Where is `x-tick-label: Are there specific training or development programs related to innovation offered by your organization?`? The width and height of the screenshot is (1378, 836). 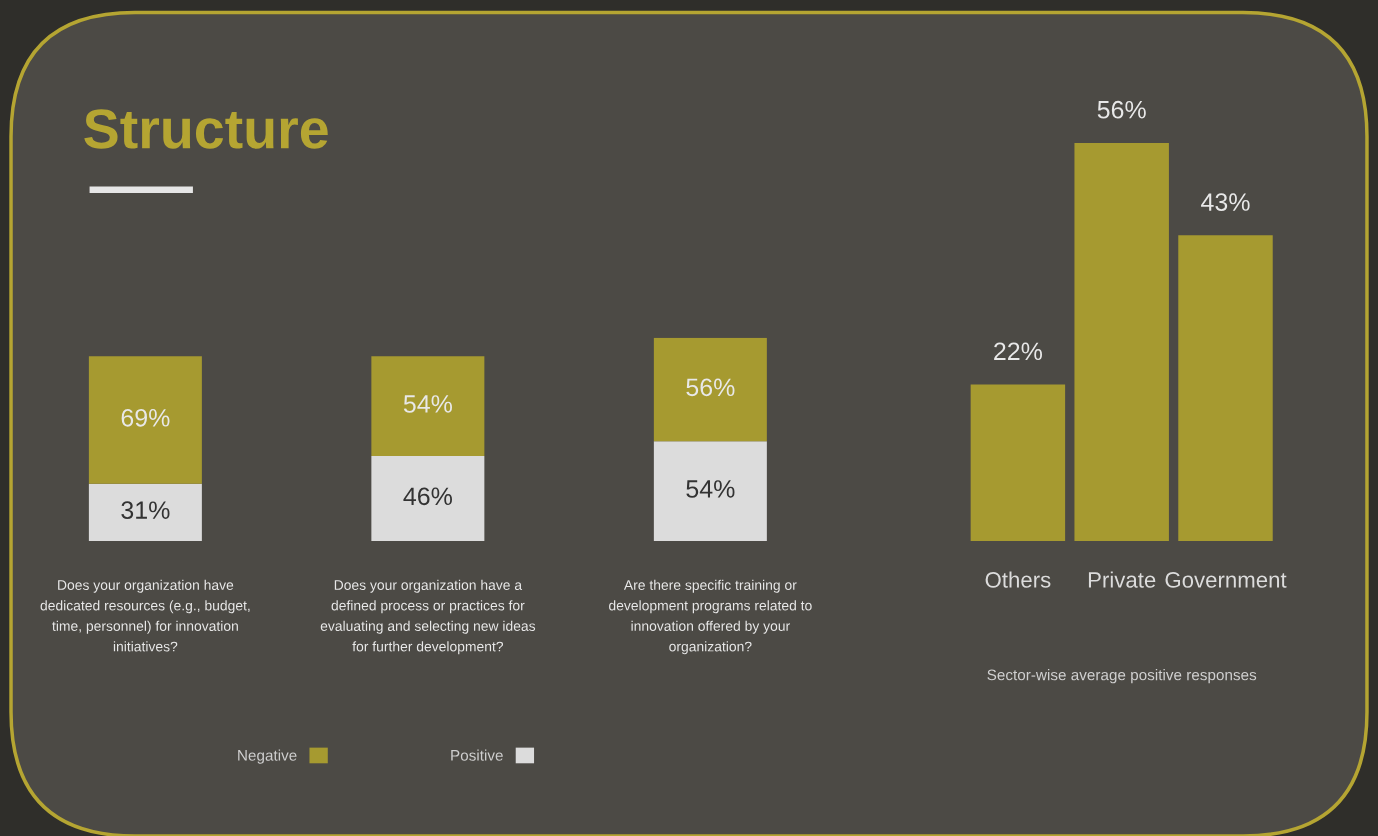
x-tick-label: Are there specific training or development programs related to innovation offered by your organization? is located at coordinates (710, 617).